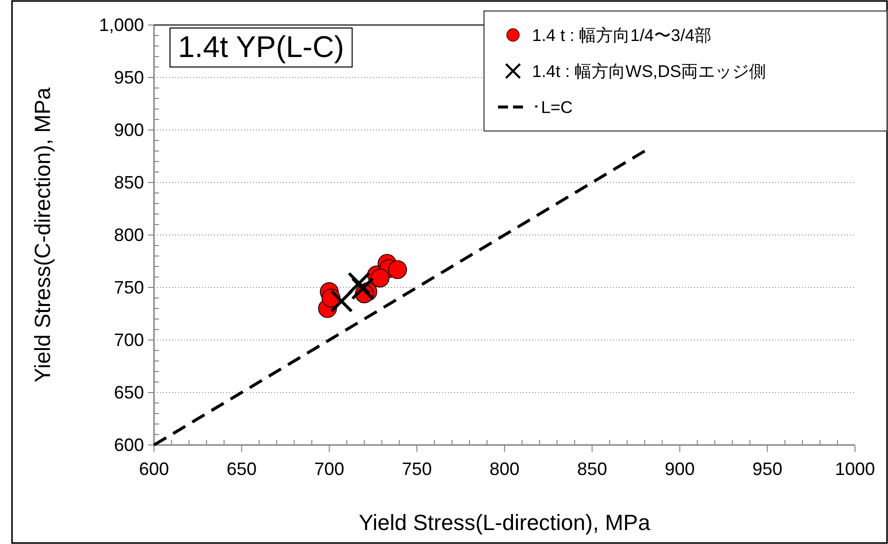  I want to click on y-tick-label: 600, so click(129, 445).